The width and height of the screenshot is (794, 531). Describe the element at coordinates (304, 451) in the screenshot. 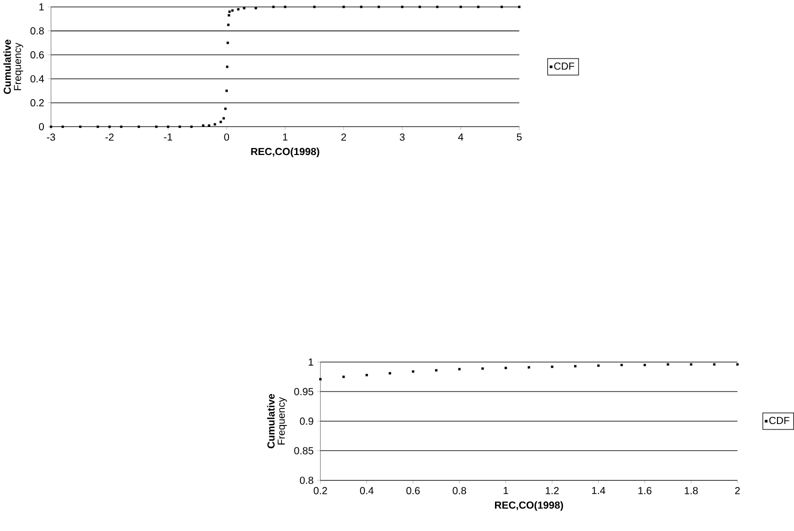

I see `y-tick-label: 0.85` at that location.